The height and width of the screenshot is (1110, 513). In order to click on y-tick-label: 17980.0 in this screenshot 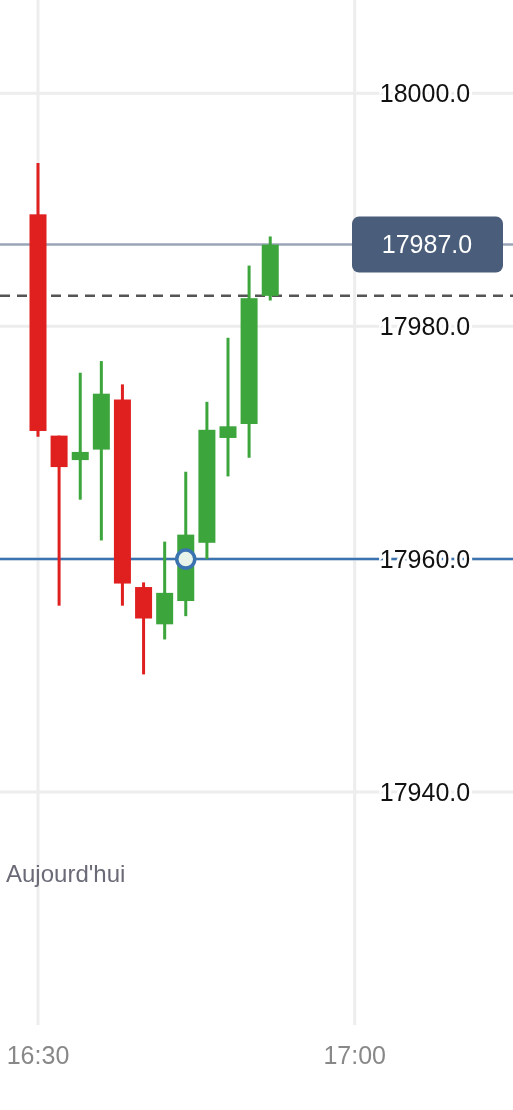, I will do `click(425, 325)`.